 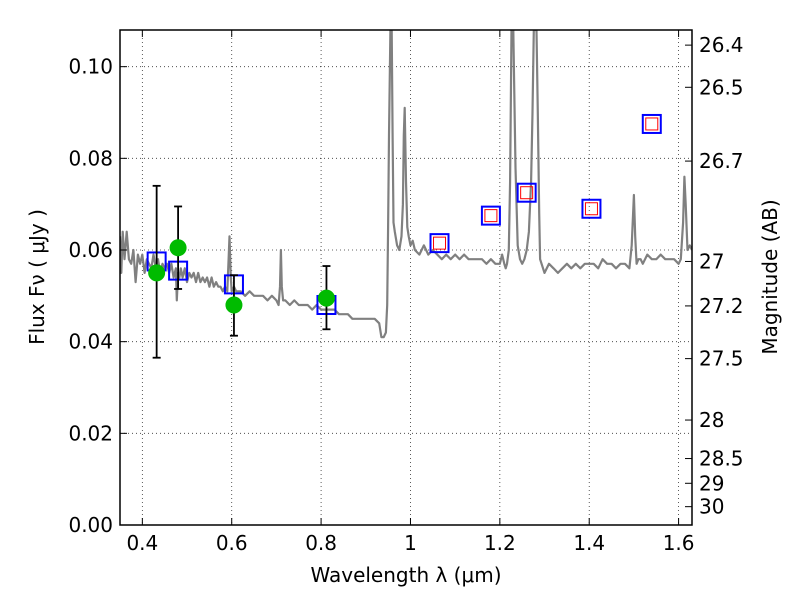 What do you see at coordinates (770, 276) in the screenshot?
I see `y-axis-label-right: Magnitude (AB)` at bounding box center [770, 276].